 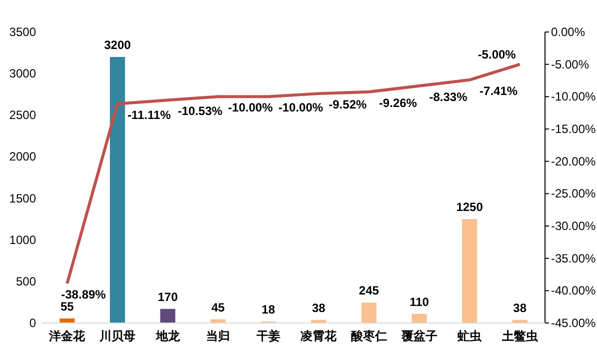 What do you see at coordinates (83, 294) in the screenshot?
I see `data-label: -38.89%` at bounding box center [83, 294].